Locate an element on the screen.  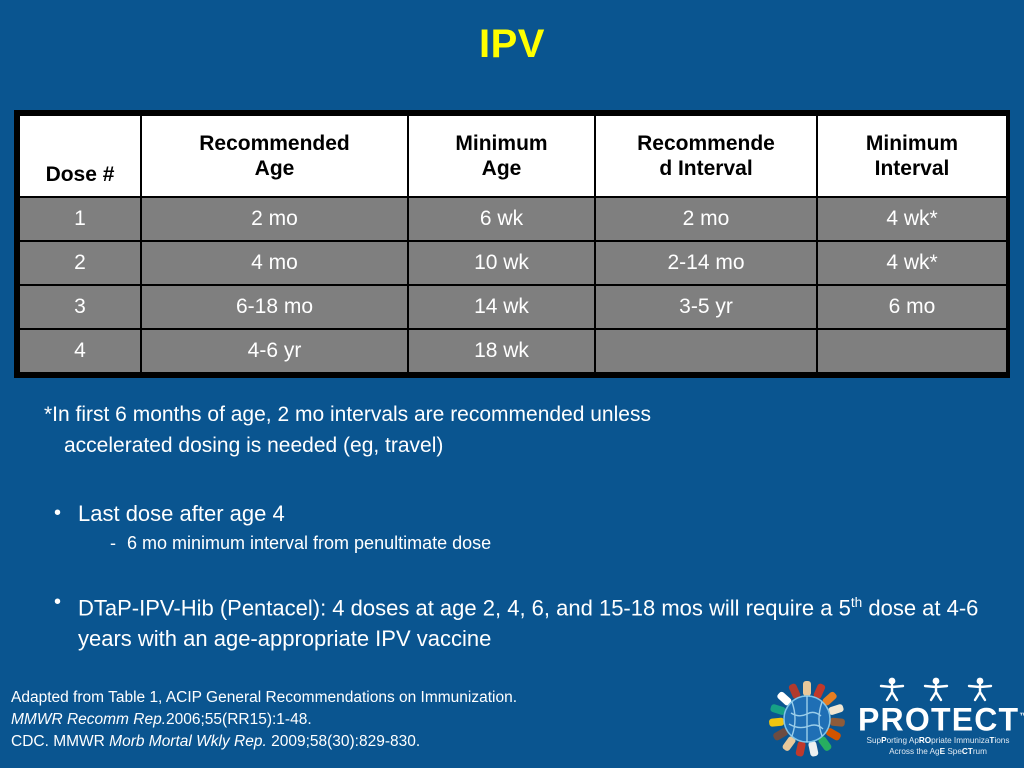
column-header-dose-label: Dose # is located at coordinates (80, 174).